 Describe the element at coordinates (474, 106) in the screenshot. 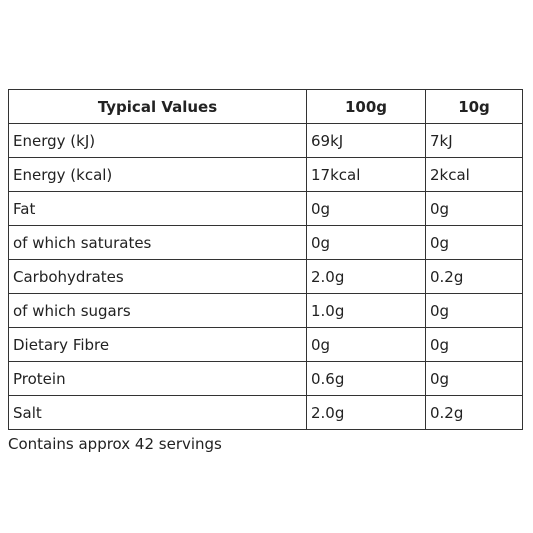

I see `header-cell: 10g` at that location.